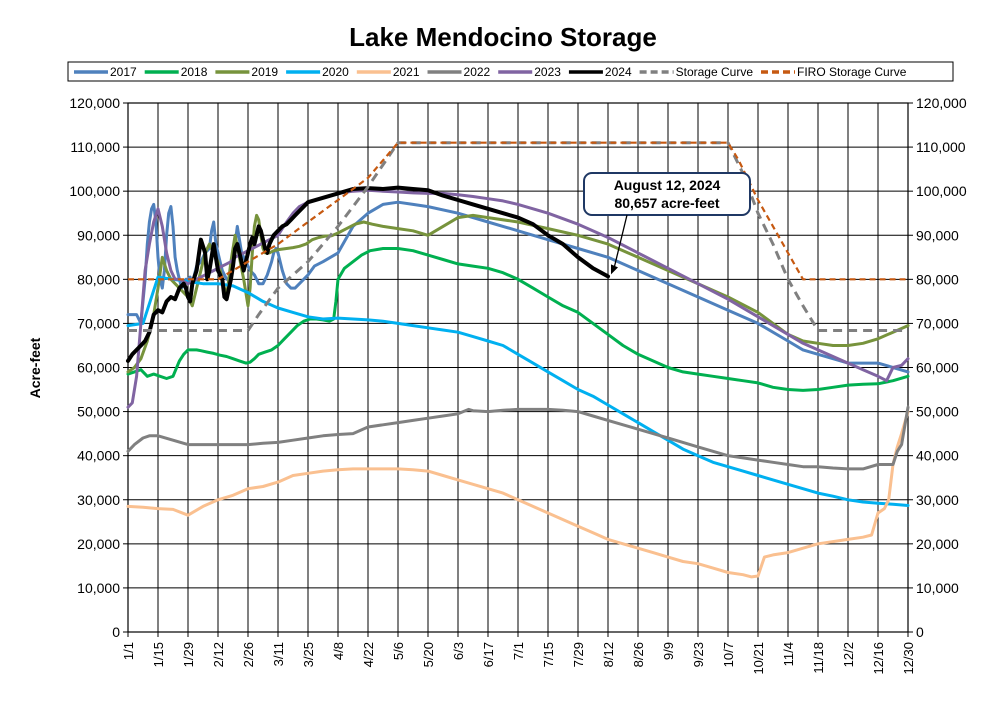 This screenshot has height=714, width=982. Describe the element at coordinates (666, 203) in the screenshot. I see `annotation-value: 80,657 acre-feet` at that location.